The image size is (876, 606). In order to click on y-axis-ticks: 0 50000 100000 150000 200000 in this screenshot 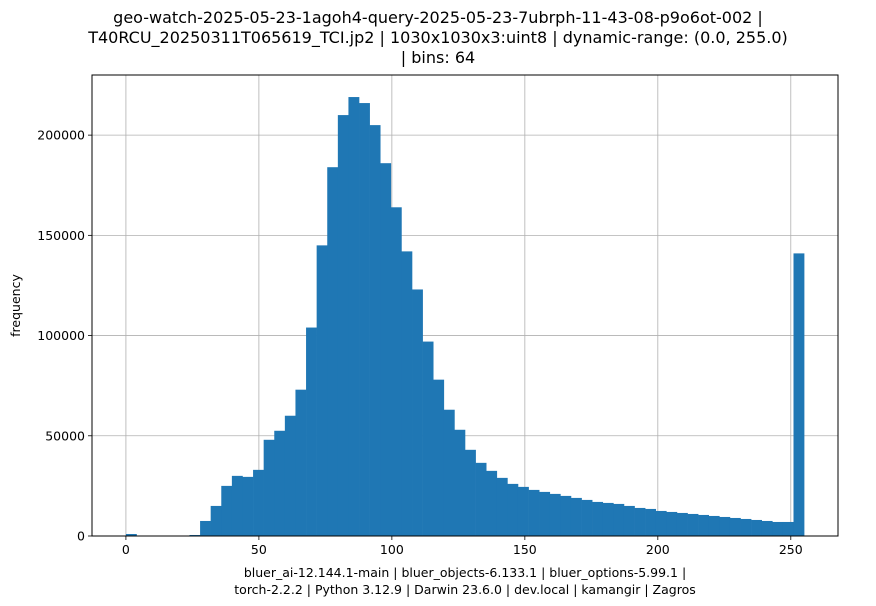, I will do `click(64, 336)`.